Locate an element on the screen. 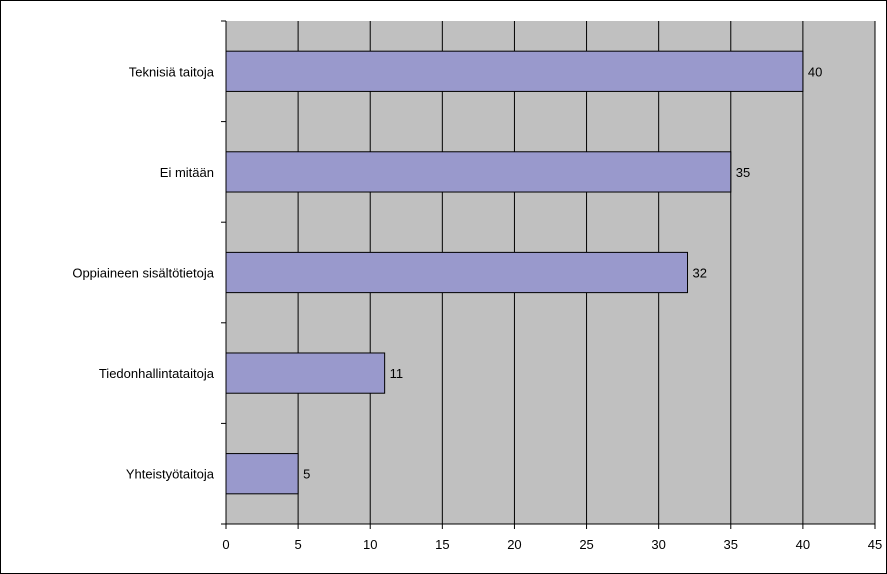  category-label: Ei mitään is located at coordinates (187, 172).